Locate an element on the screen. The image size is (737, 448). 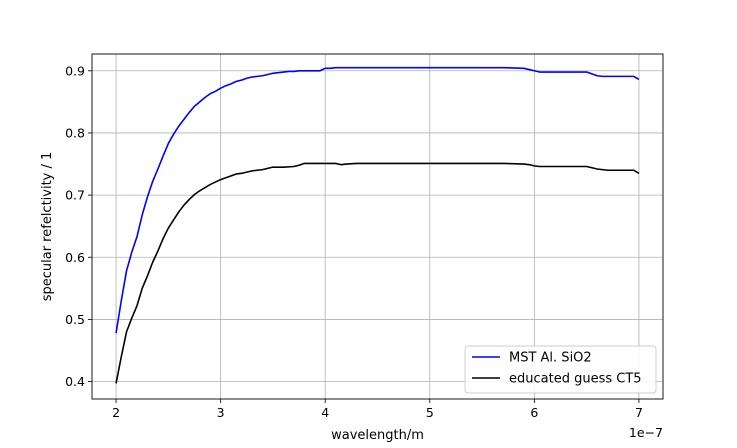
x-tick-label: 3 is located at coordinates (221, 412).